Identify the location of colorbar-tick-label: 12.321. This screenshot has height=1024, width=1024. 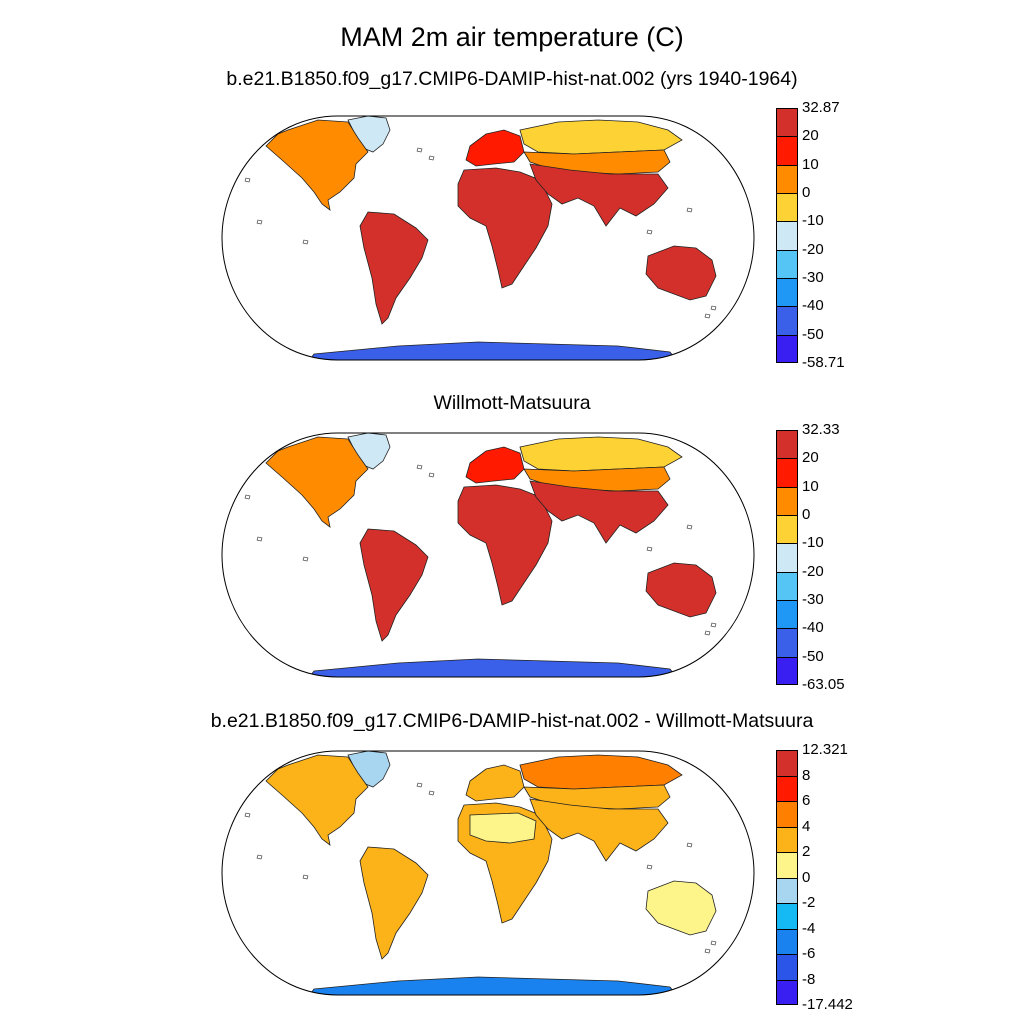
(825, 749).